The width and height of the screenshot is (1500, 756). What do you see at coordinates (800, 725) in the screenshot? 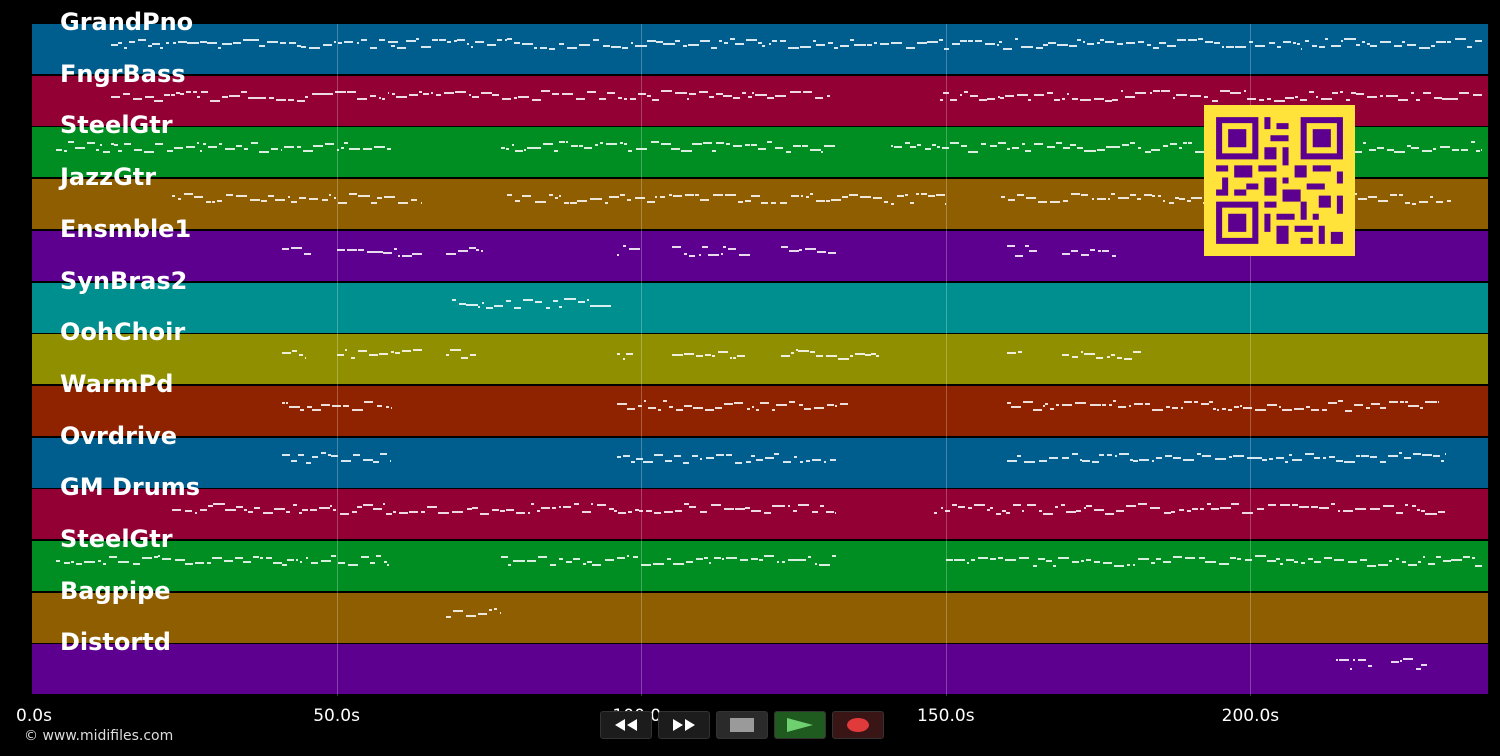
I see `play-button` at bounding box center [800, 725].